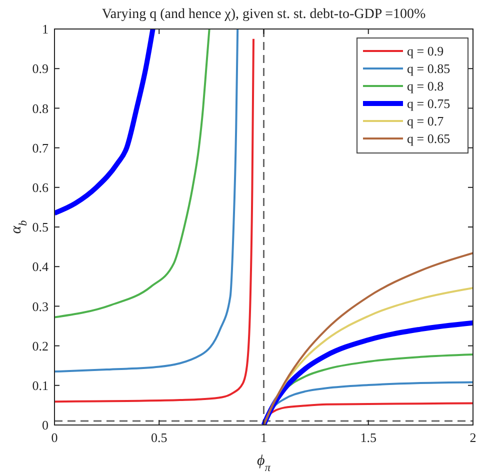 The width and height of the screenshot is (490, 472). I want to click on legend-label: q = 0.8, so click(425, 86).